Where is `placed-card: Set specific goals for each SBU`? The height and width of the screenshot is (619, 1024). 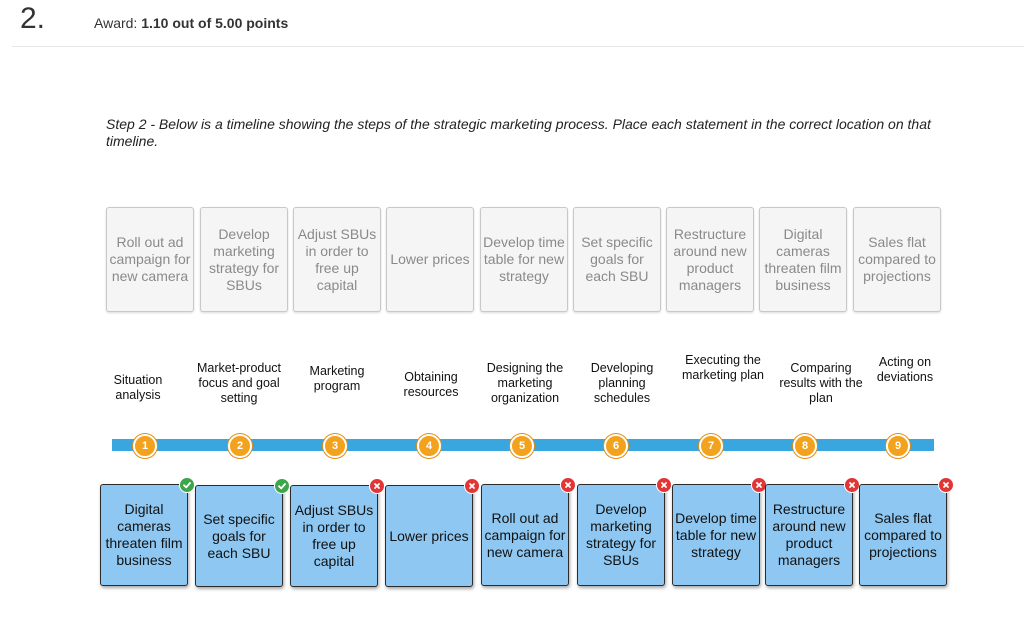 placed-card: Set specific goals for each SBU is located at coordinates (242, 532).